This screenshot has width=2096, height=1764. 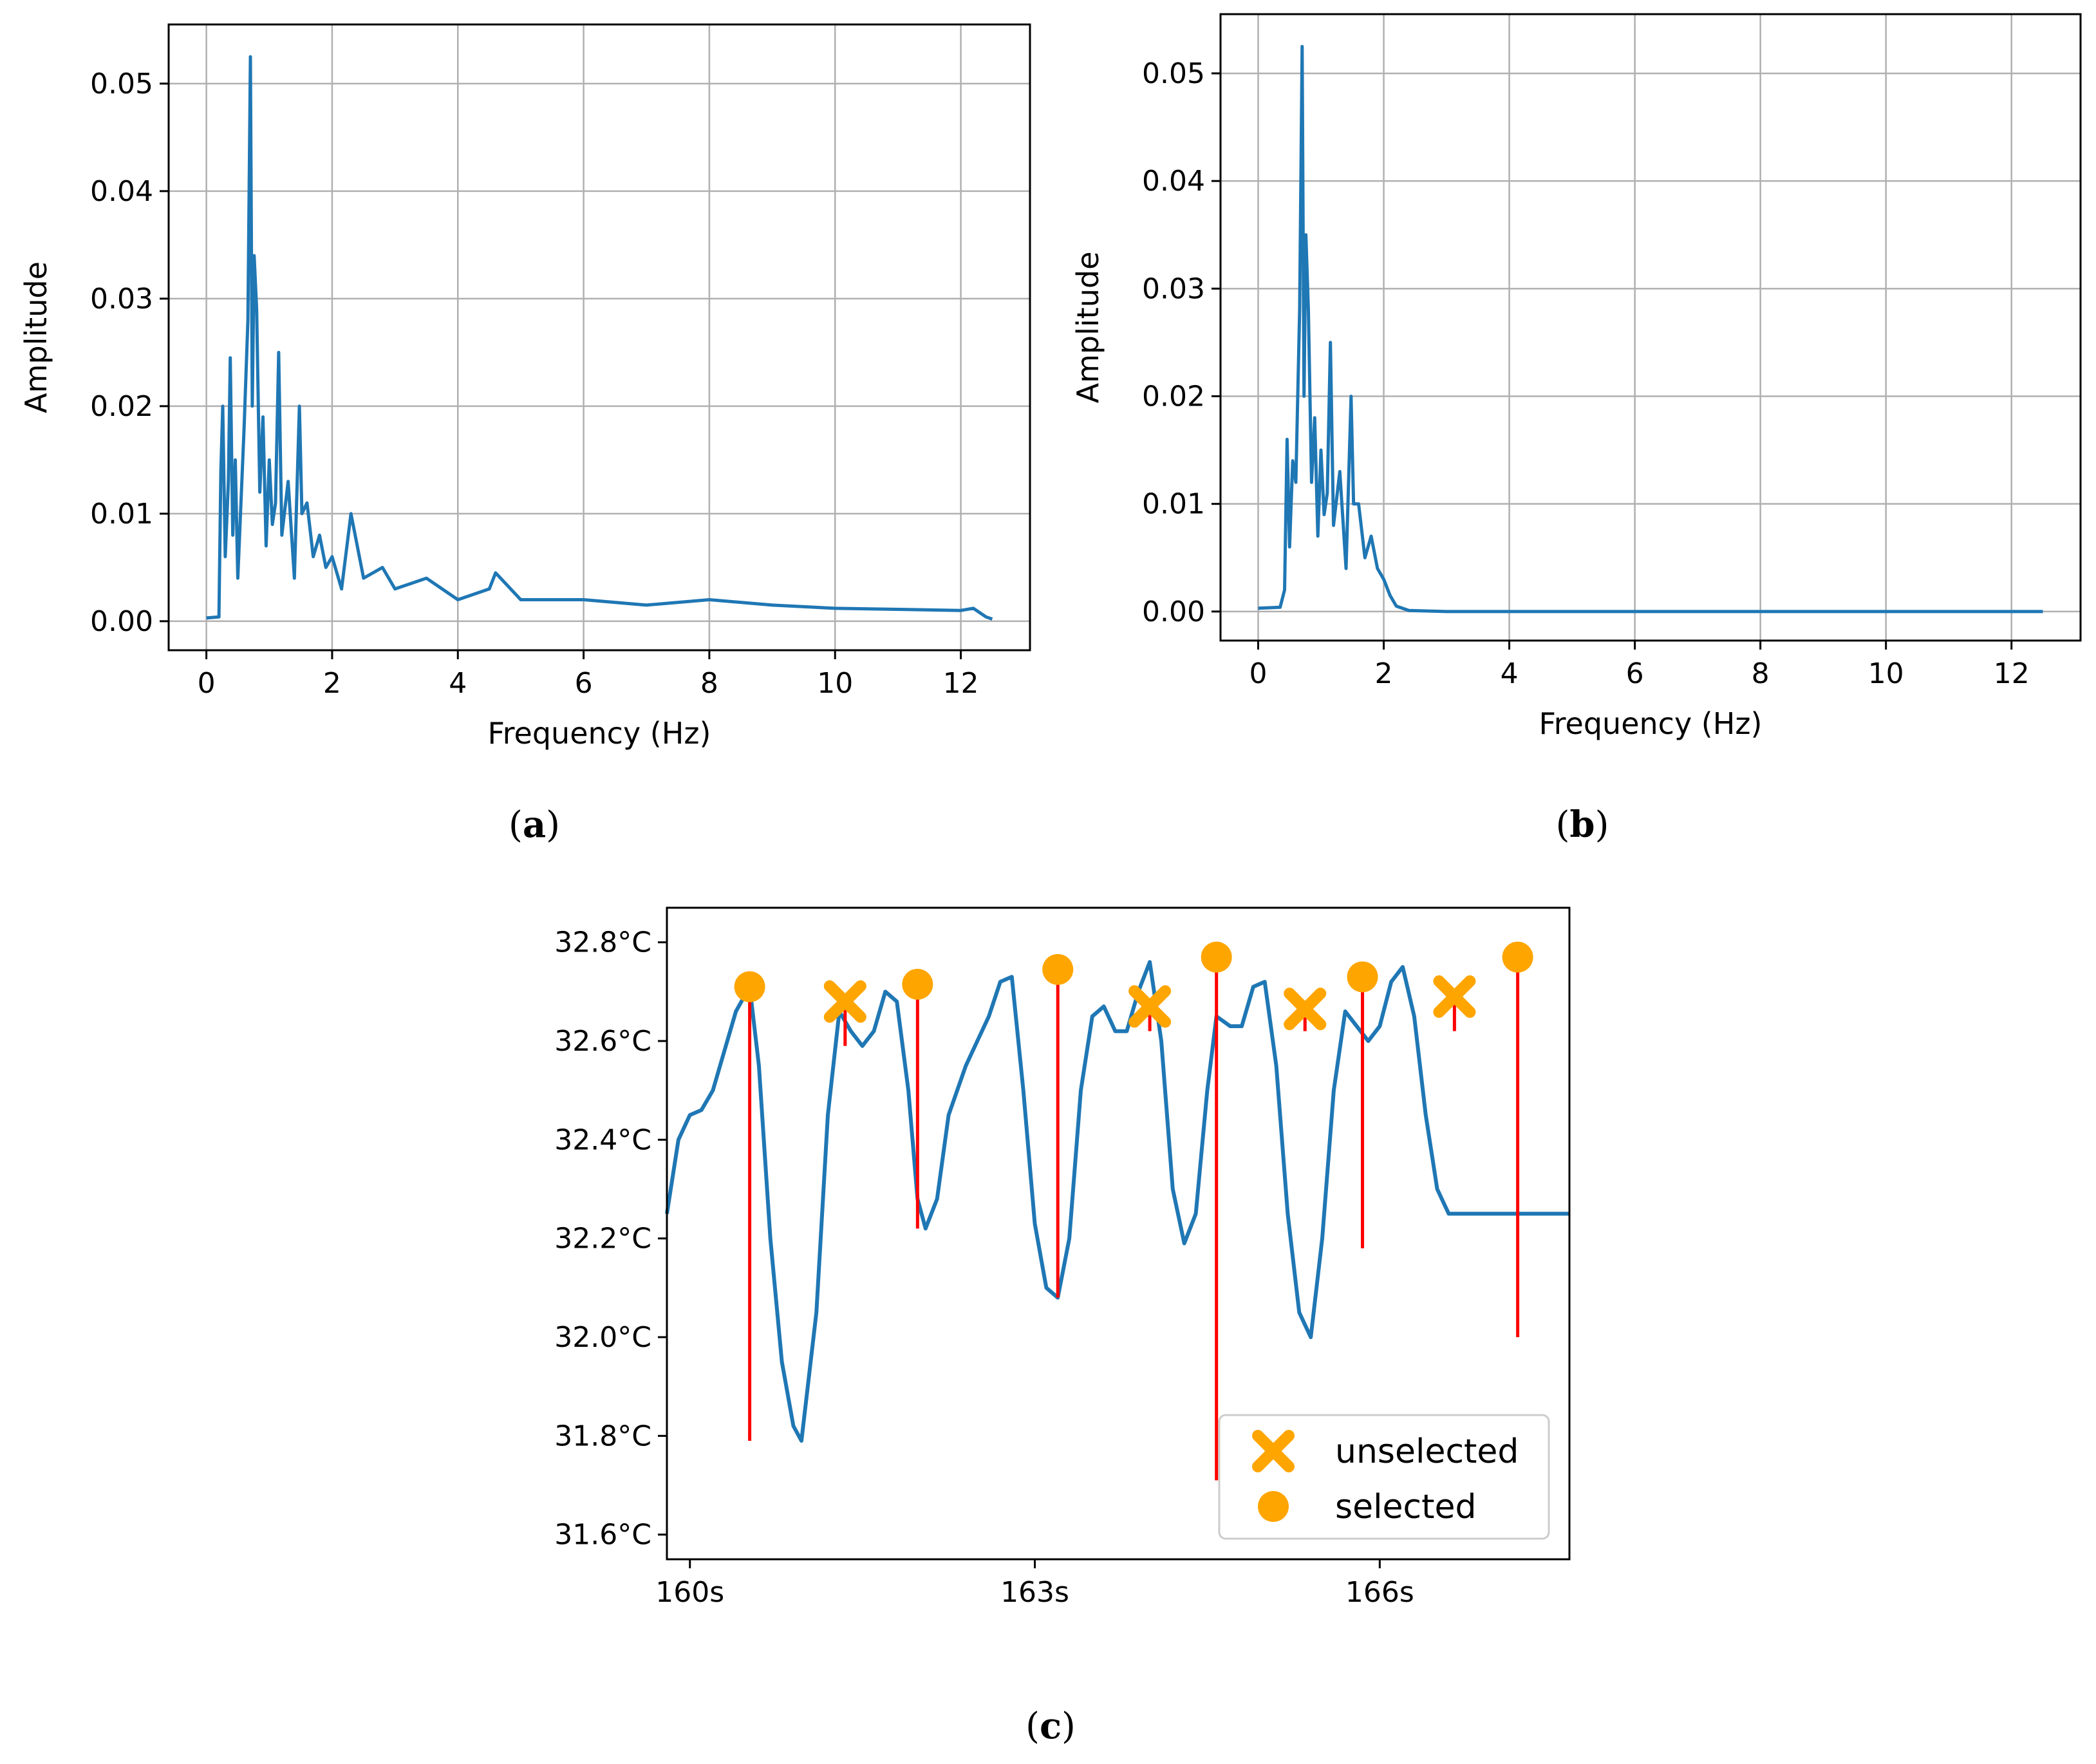 I want to click on x-tick-label: 160s, so click(x=689, y=1593).